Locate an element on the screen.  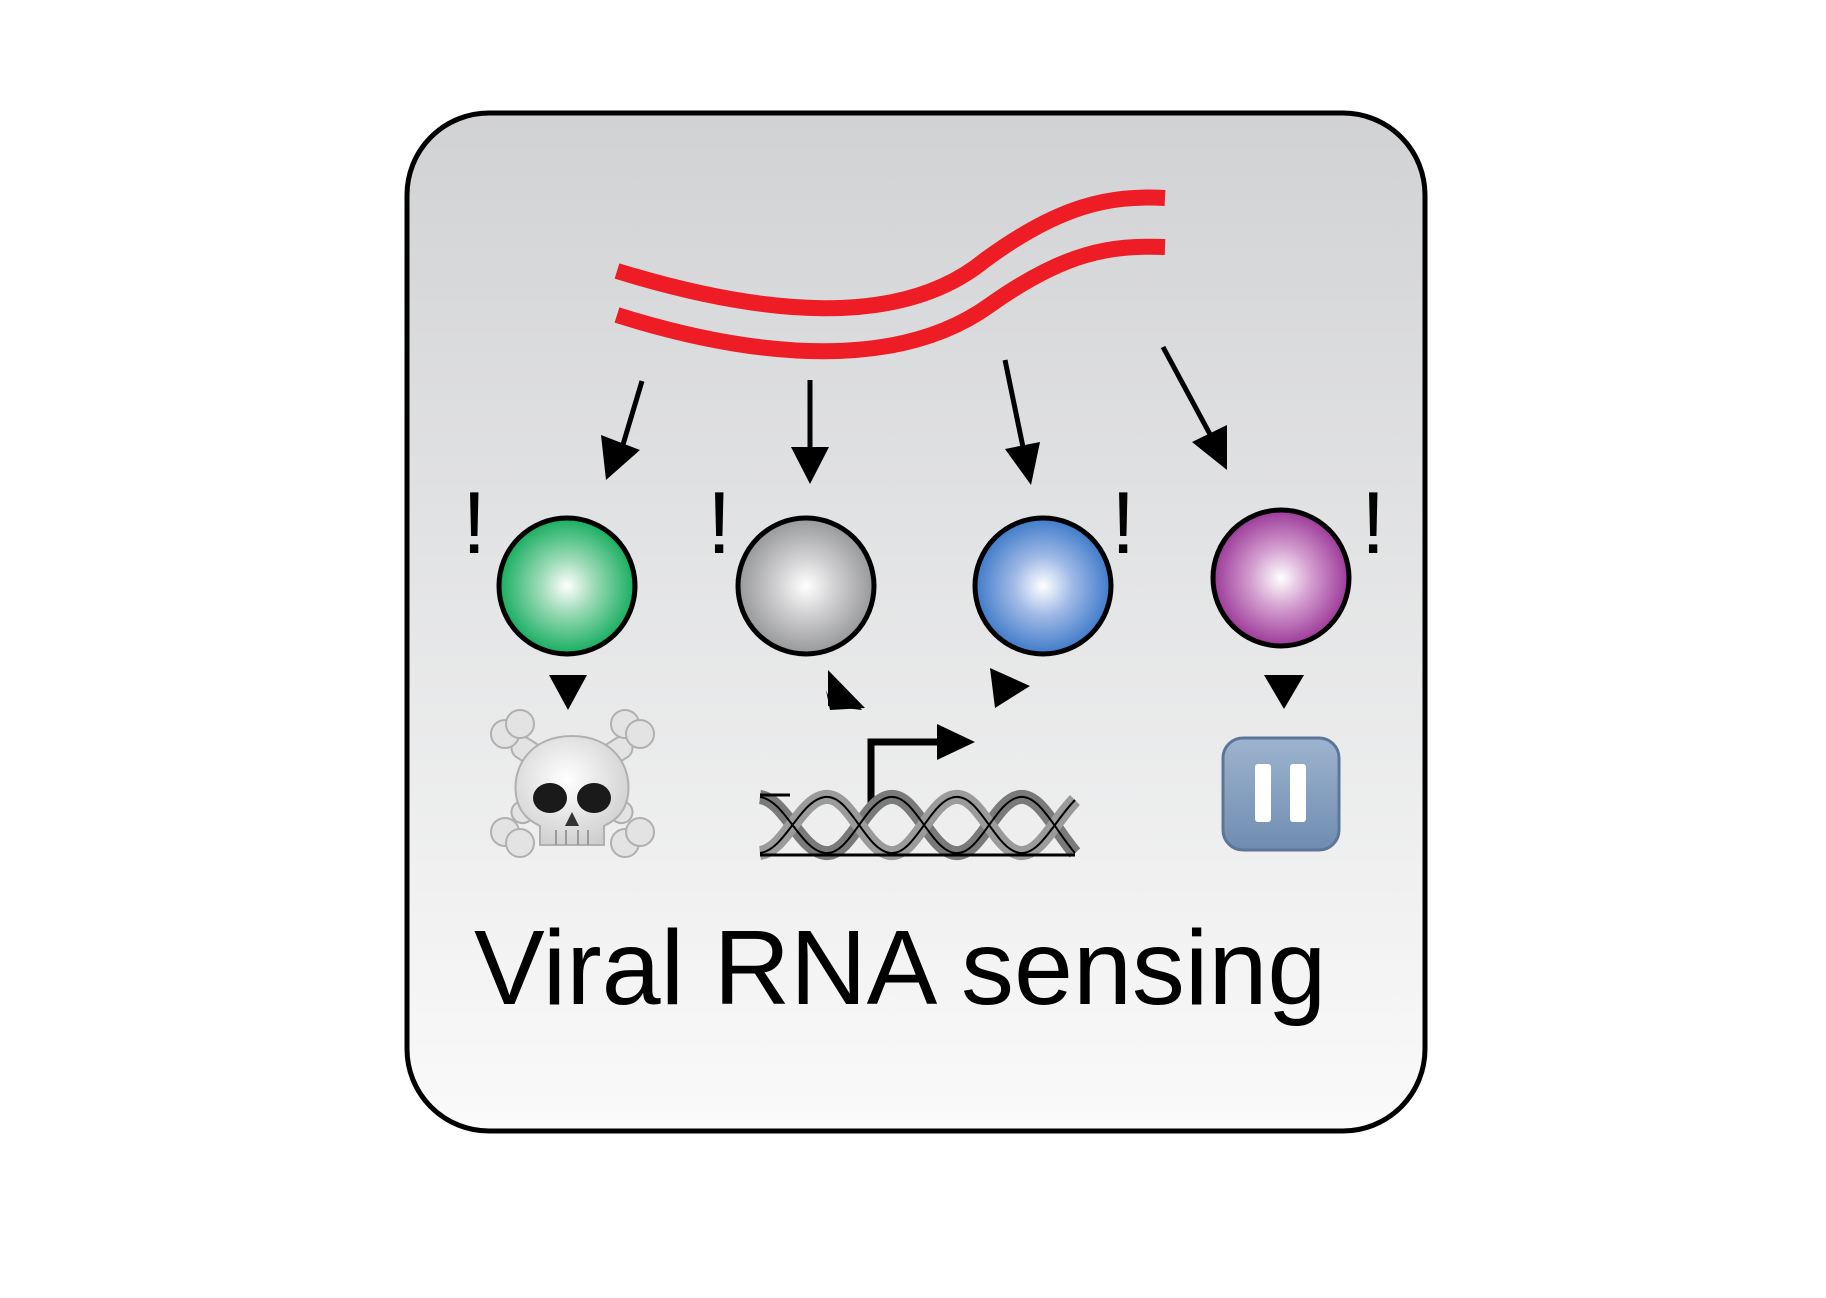
arrow-to-blue-sensor is located at coordinates (1014, 406).